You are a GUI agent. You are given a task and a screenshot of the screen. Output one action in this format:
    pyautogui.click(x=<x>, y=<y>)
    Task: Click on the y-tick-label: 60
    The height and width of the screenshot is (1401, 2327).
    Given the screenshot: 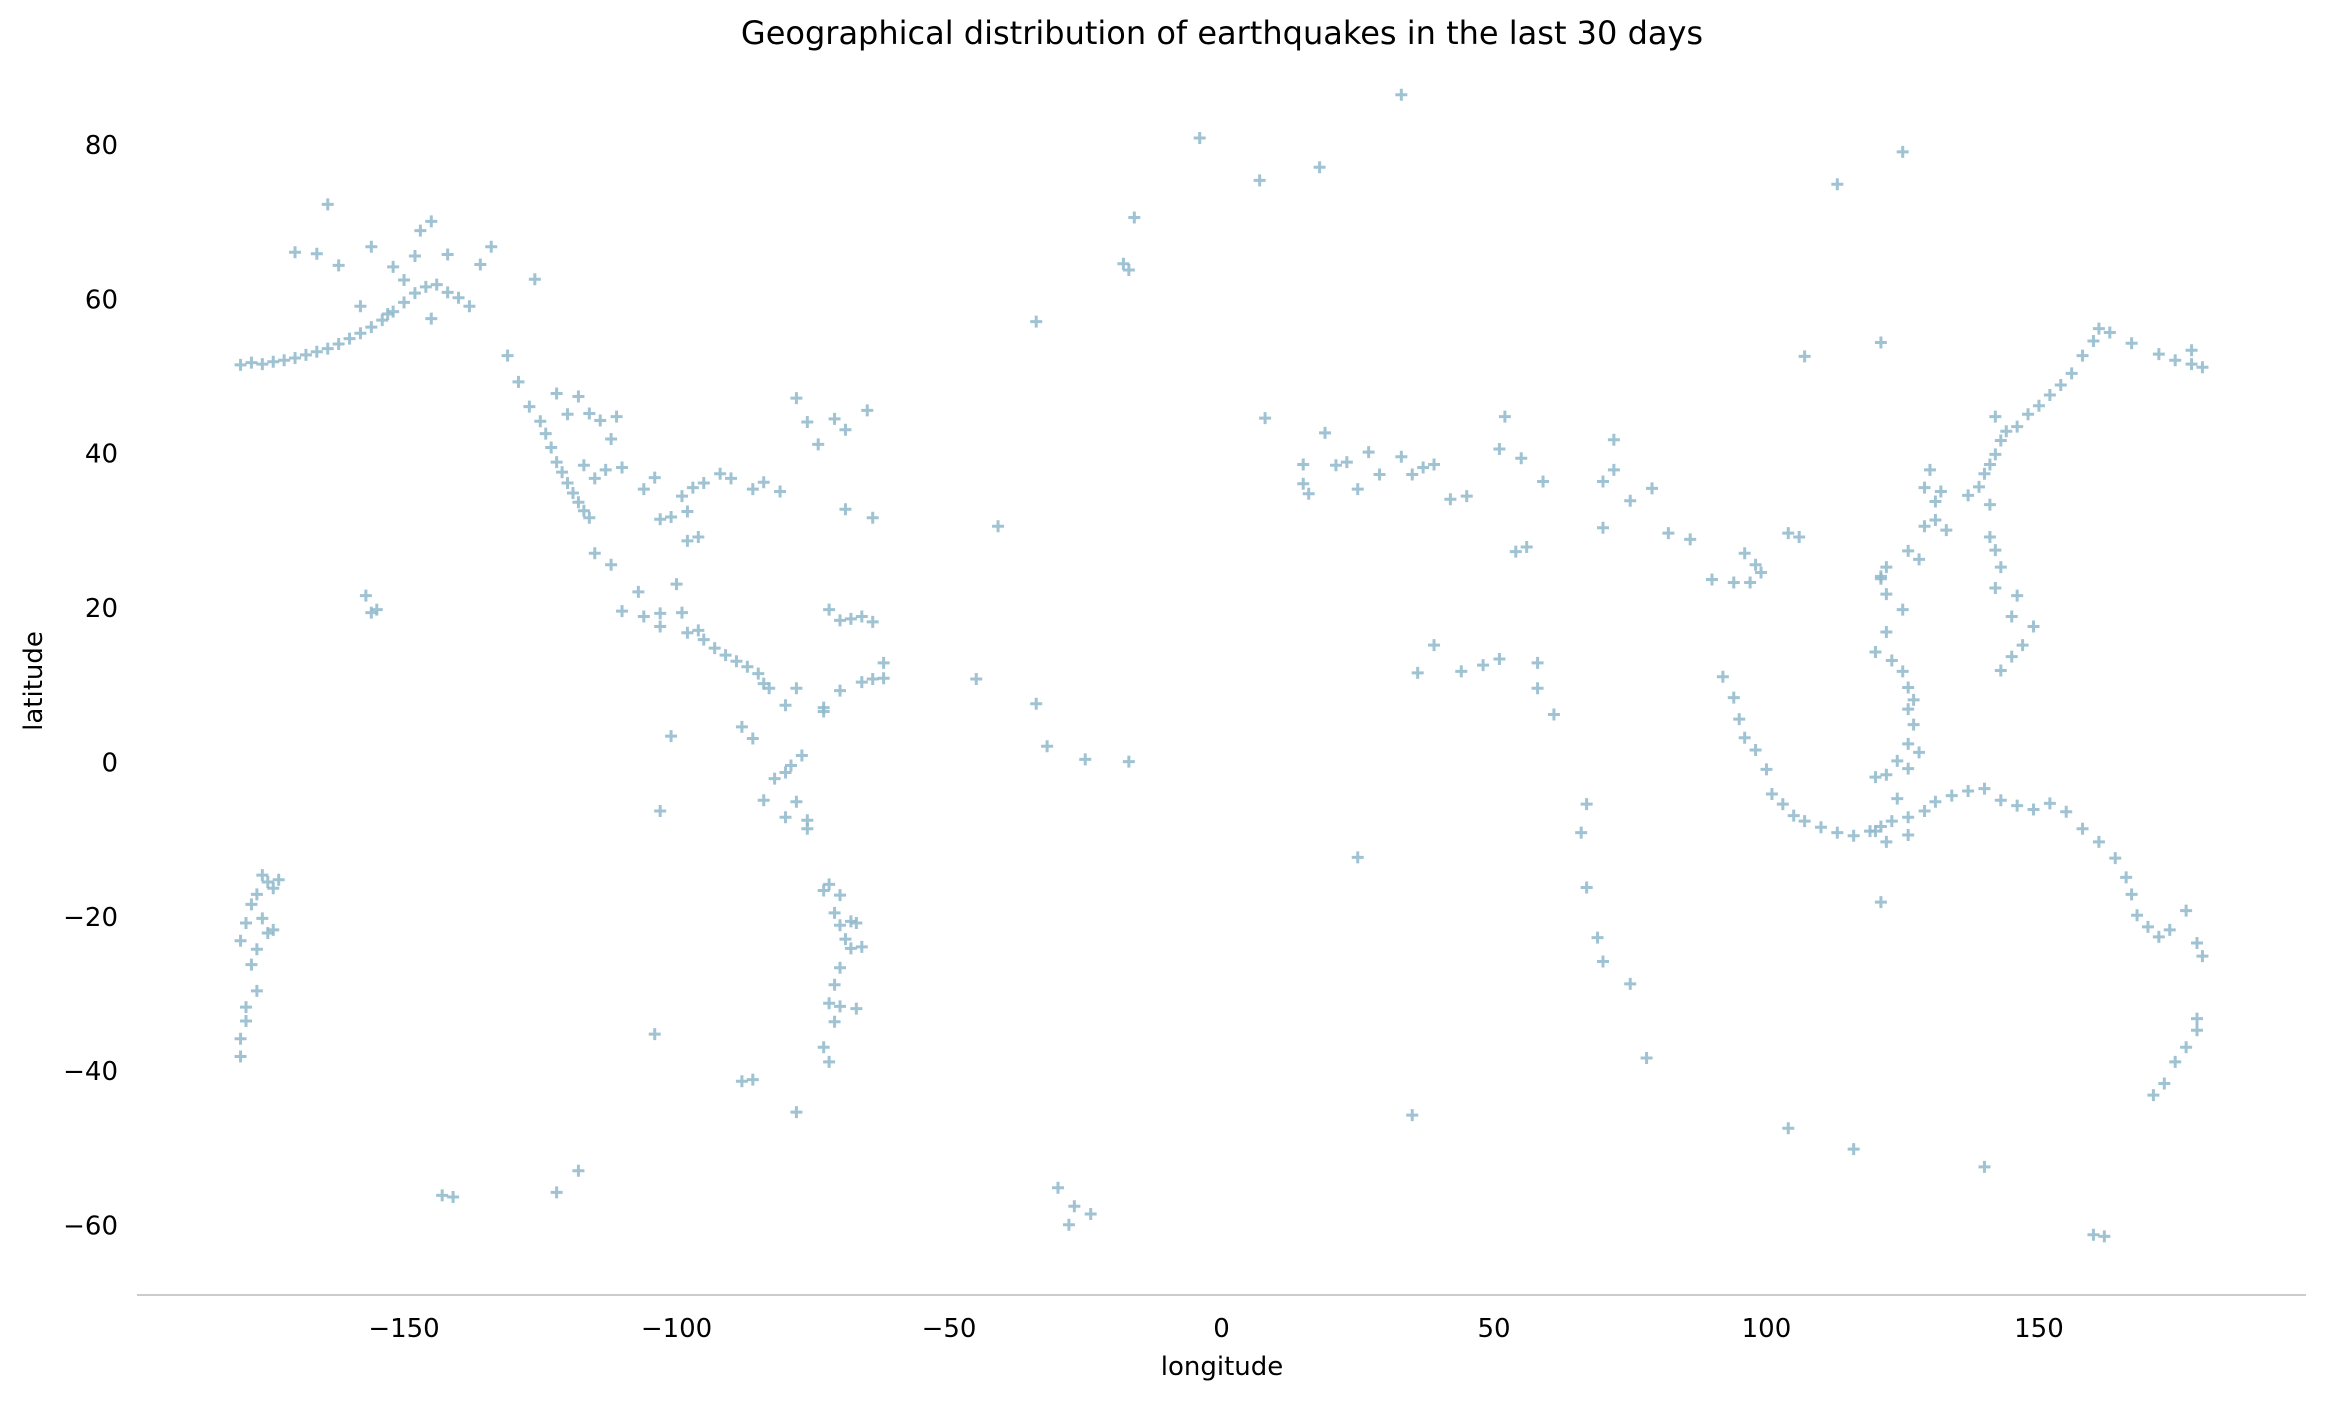 What is the action you would take?
    pyautogui.click(x=101, y=300)
    